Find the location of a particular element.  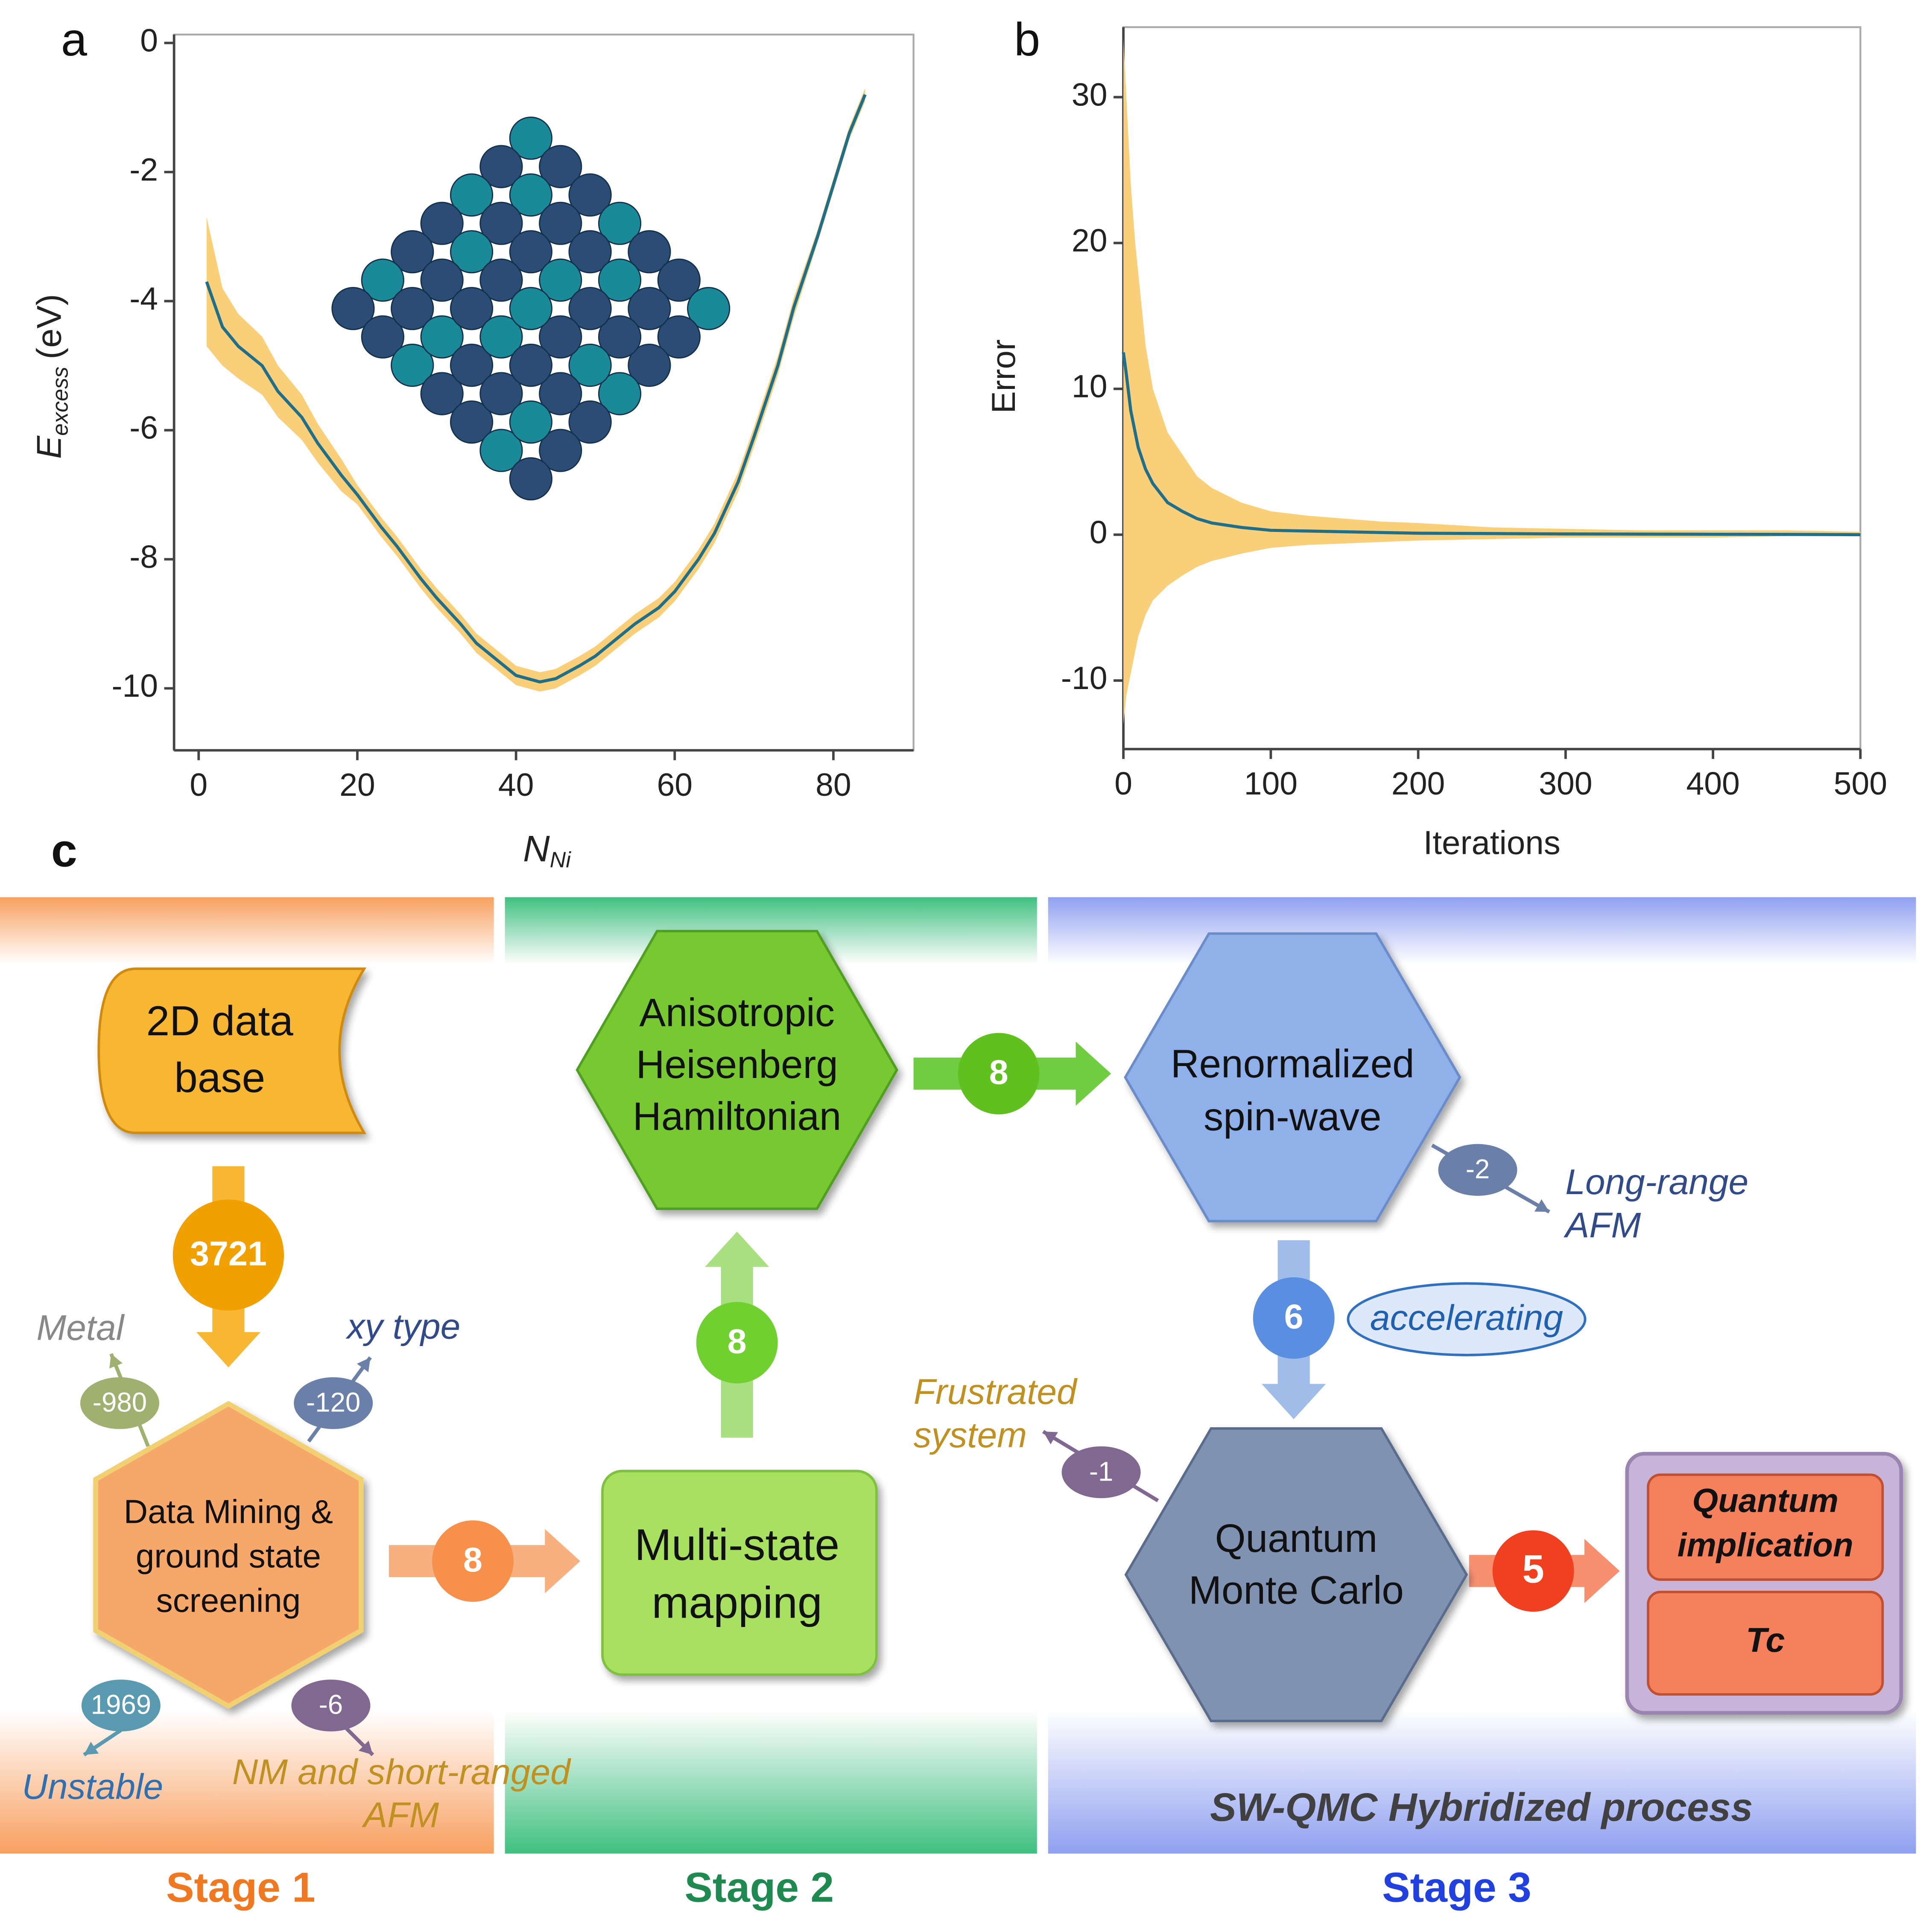

y-tick-label: -6 is located at coordinates (143, 428).